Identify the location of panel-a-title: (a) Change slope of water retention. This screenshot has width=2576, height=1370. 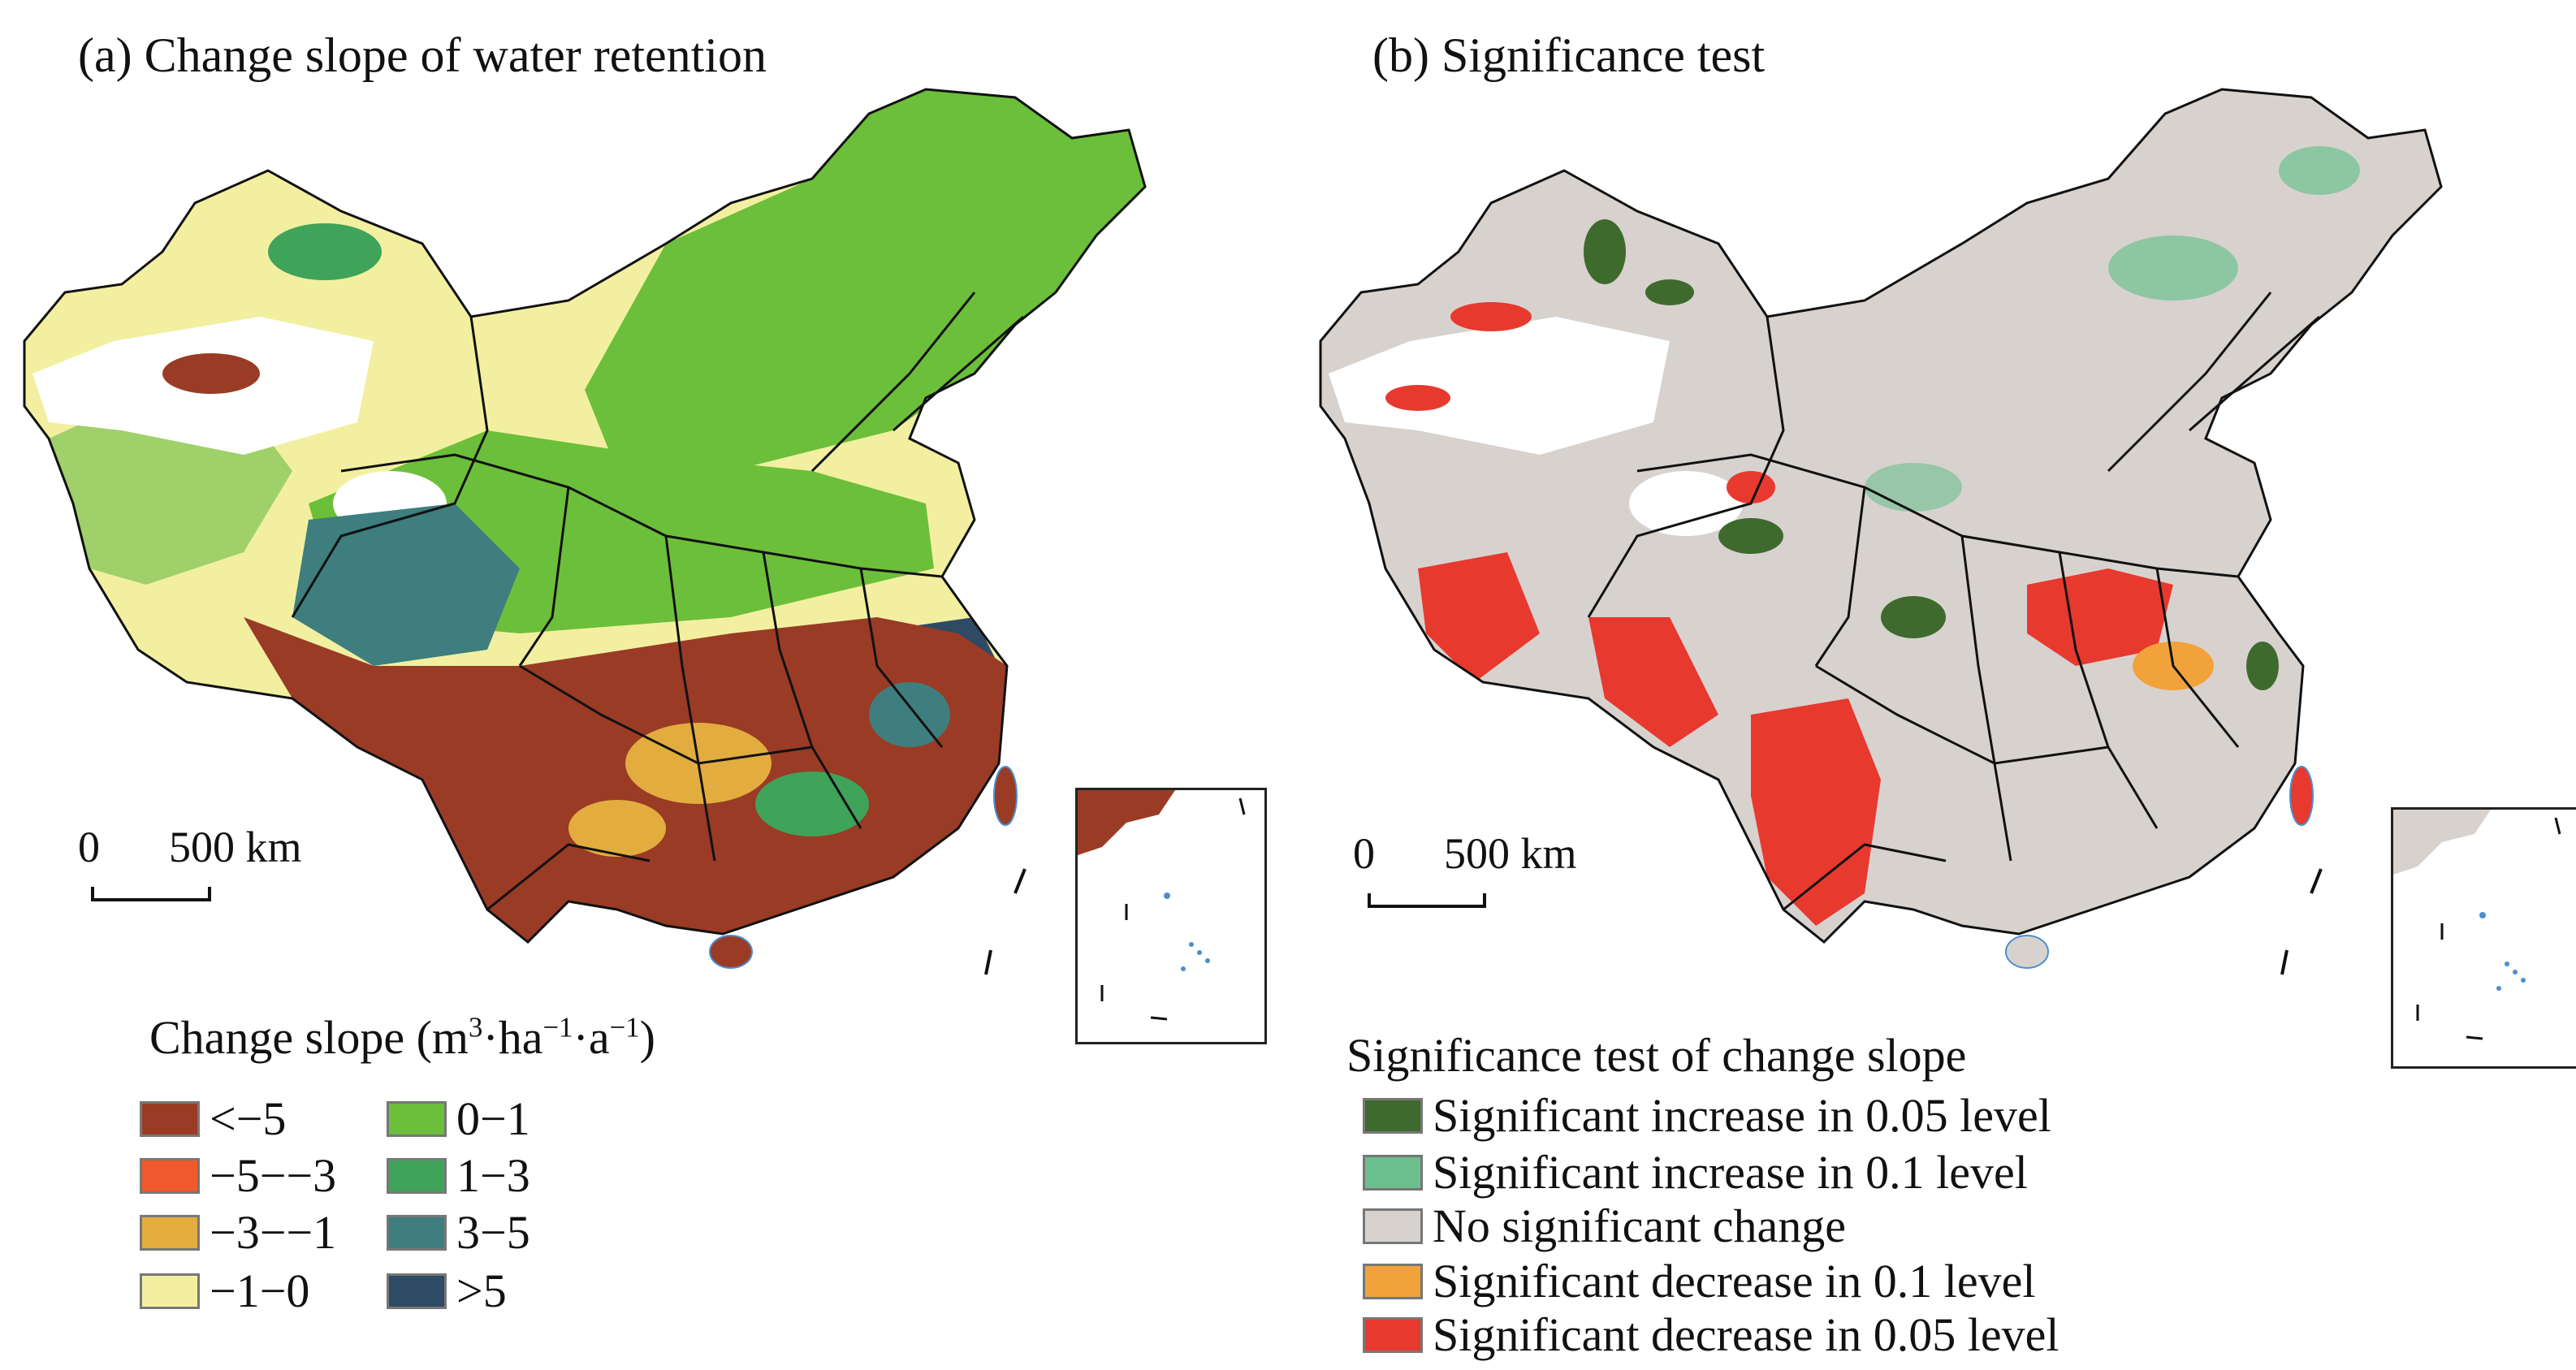
(423, 55).